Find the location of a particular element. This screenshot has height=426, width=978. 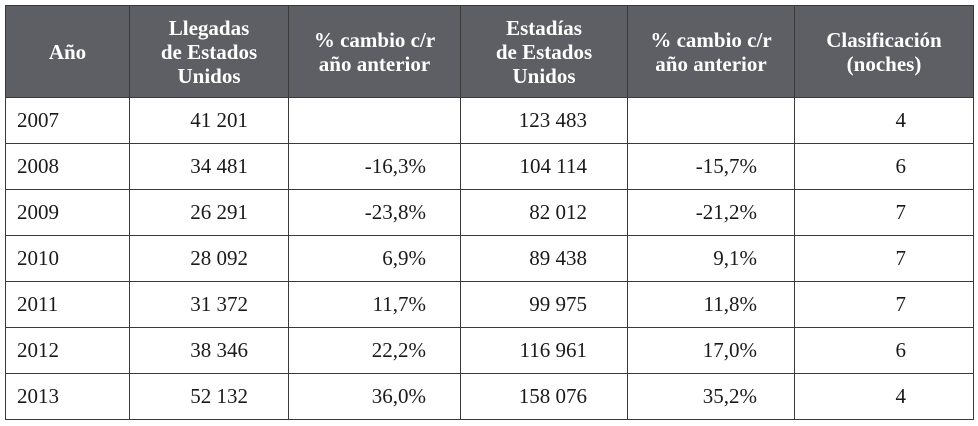

cell-us-arrivals: 26 291 is located at coordinates (209, 212).